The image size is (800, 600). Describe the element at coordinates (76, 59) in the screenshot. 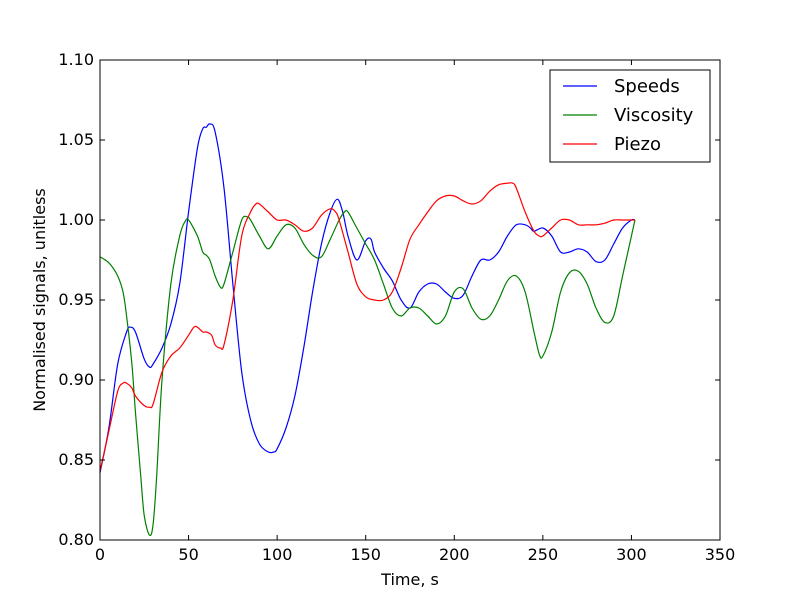

I see `y-tick-label: 1.10` at that location.